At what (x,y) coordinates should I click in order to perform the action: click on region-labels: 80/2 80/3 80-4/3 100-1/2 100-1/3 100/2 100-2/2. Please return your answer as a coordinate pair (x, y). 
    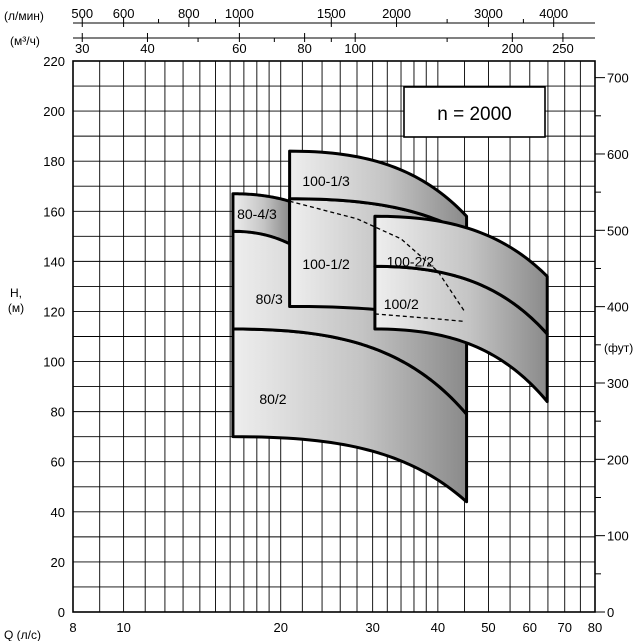
    Looking at the image, I should click on (335, 290).